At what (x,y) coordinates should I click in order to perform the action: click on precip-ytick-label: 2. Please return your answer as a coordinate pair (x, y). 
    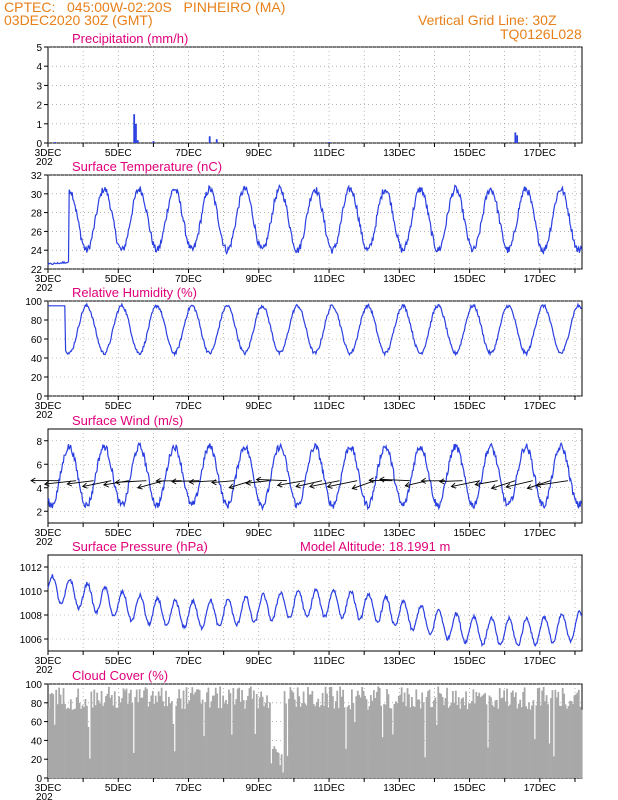
    Looking at the image, I should click on (39, 106).